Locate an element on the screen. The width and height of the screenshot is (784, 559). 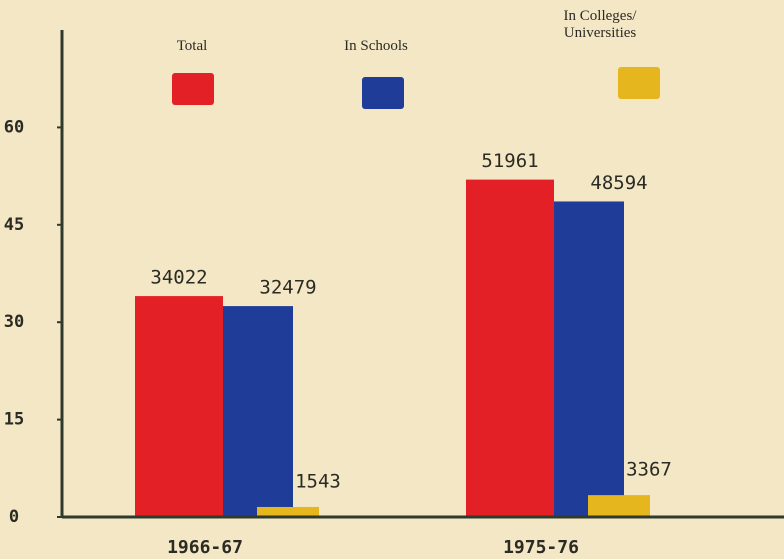
y-tick-label: 15 is located at coordinates (14, 420).